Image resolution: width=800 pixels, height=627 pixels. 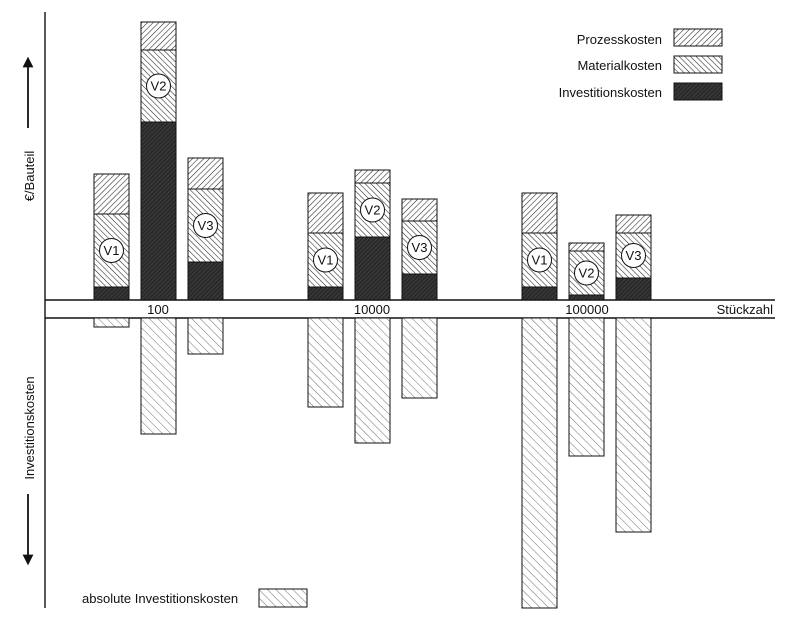 I want to click on bar-absolute-10000-V1, so click(x=325, y=362).